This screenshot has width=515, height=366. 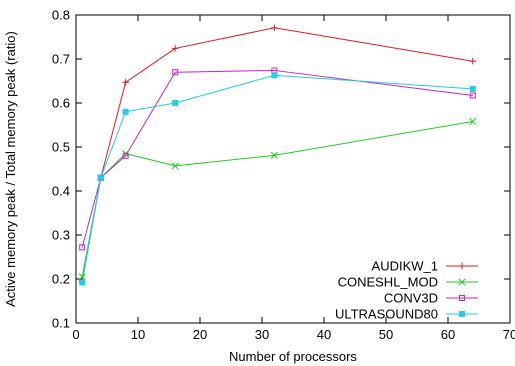 What do you see at coordinates (324, 334) in the screenshot?
I see `x-tick-label: 40` at bounding box center [324, 334].